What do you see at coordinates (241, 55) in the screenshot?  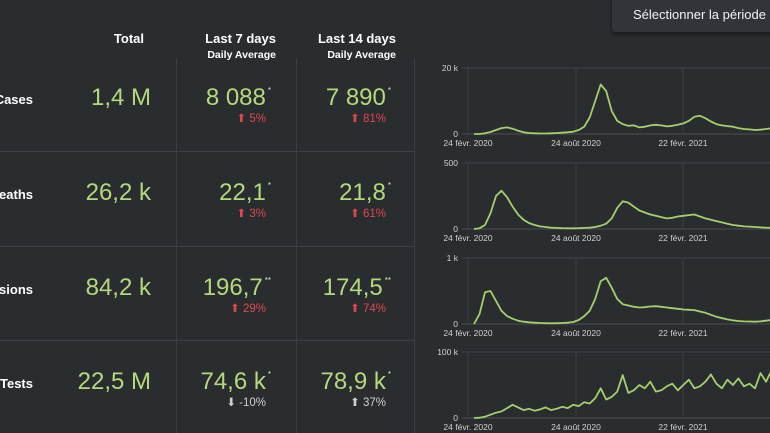 I see `header-last7-sub: Daily Average` at bounding box center [241, 55].